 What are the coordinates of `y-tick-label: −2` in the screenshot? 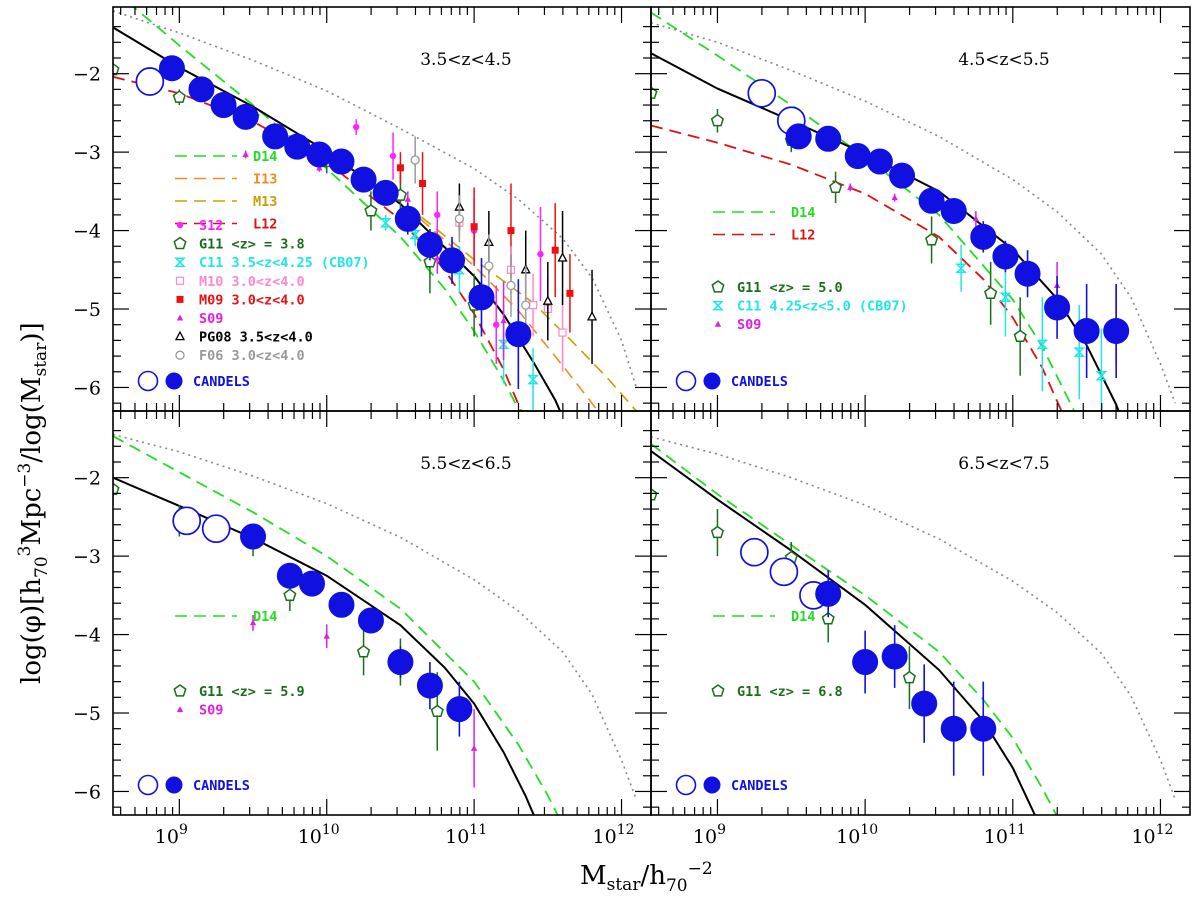 It's located at (87, 75).